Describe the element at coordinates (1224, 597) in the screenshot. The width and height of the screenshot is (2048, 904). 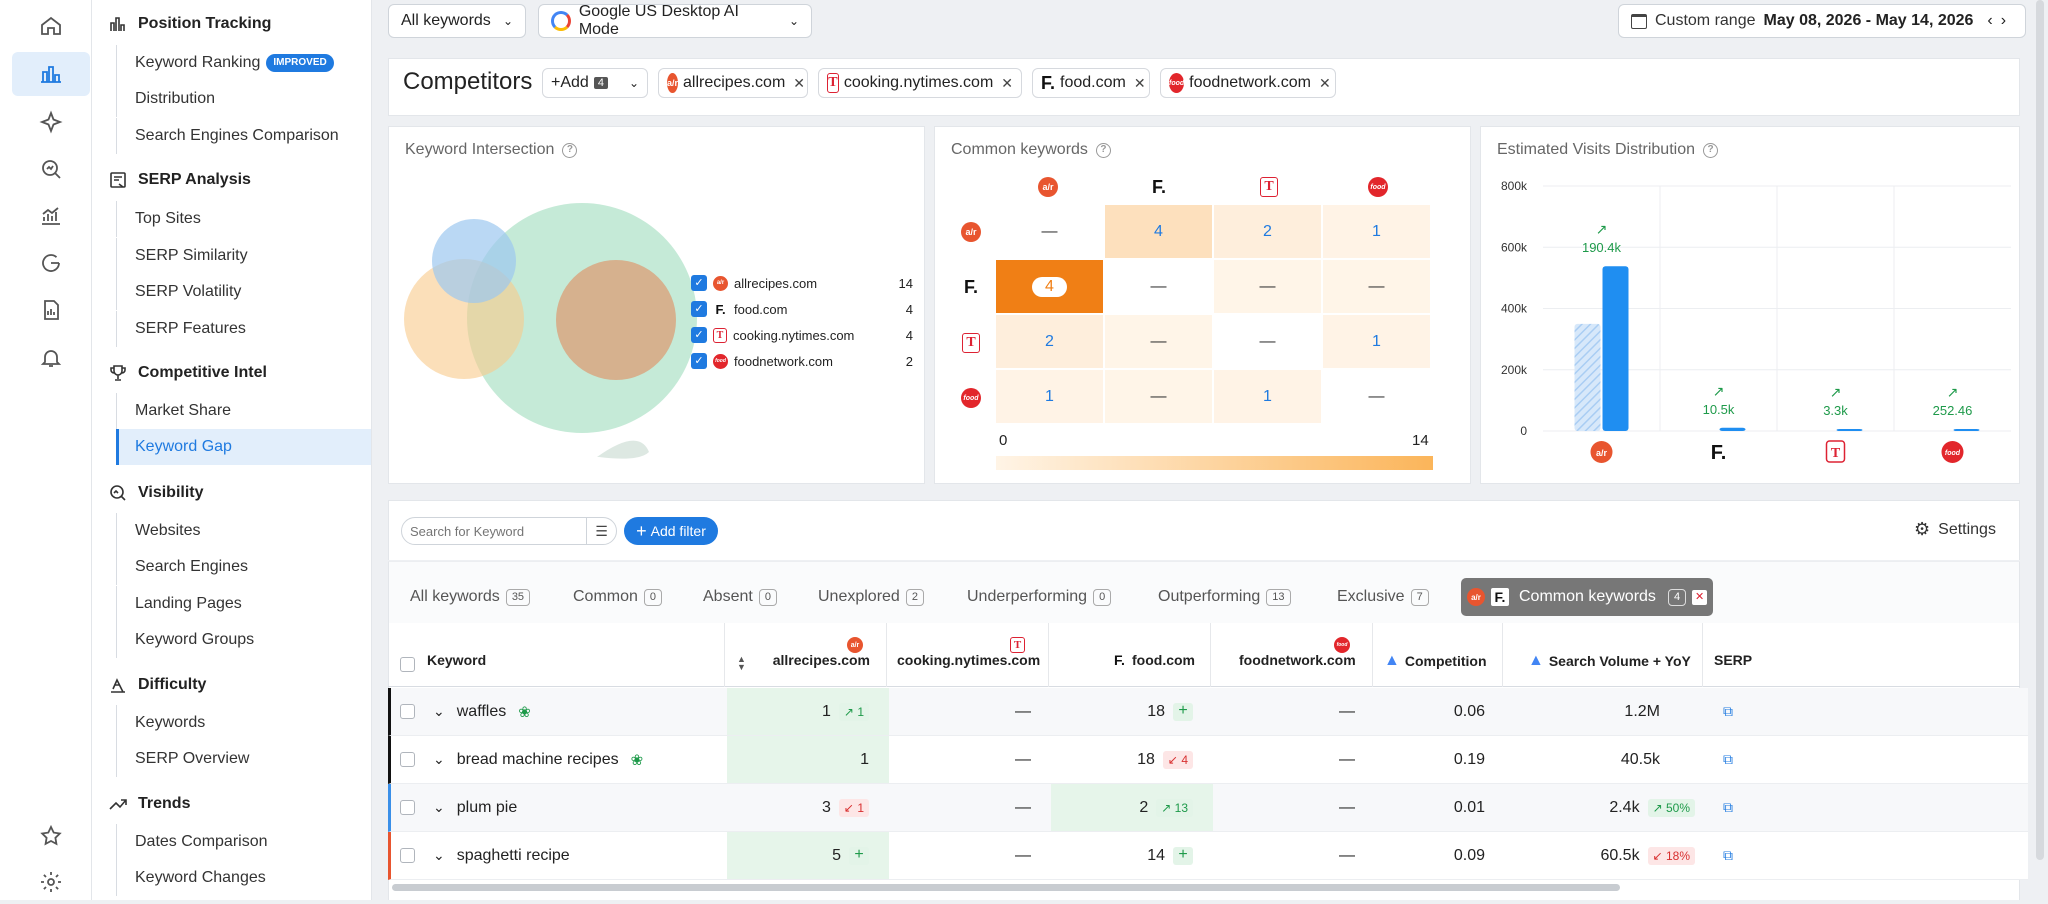
I see `tab-outperforming: Outperforming 13` at that location.